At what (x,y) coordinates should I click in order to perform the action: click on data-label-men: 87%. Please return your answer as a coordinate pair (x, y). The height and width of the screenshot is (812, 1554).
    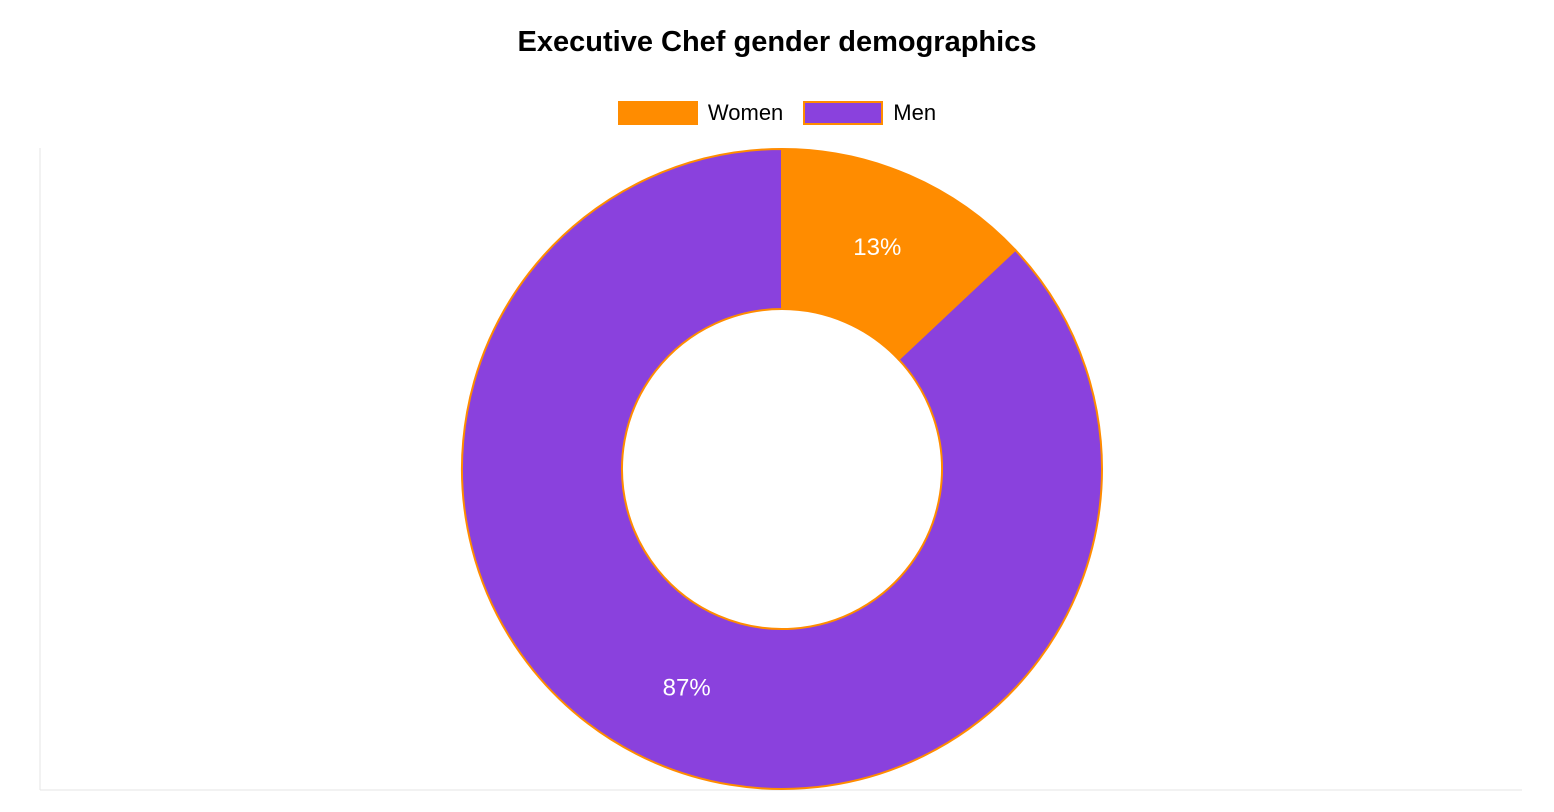
    Looking at the image, I should click on (687, 688).